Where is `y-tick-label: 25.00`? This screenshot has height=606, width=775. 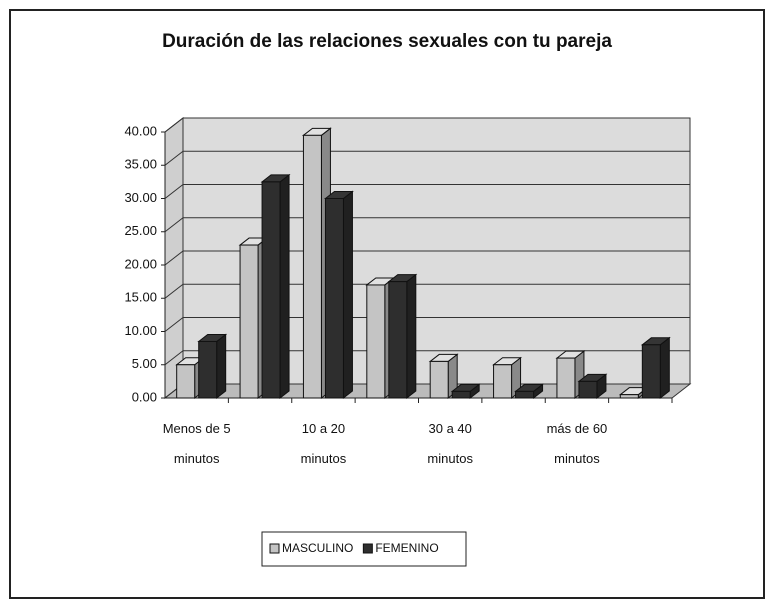 y-tick-label: 25.00 is located at coordinates (140, 230).